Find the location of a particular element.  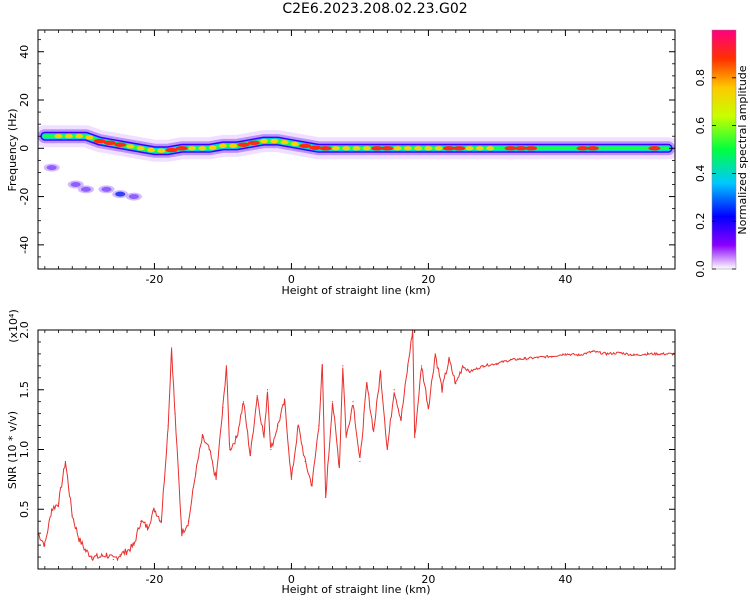

x-tick-label: -20 is located at coordinates (154, 579).